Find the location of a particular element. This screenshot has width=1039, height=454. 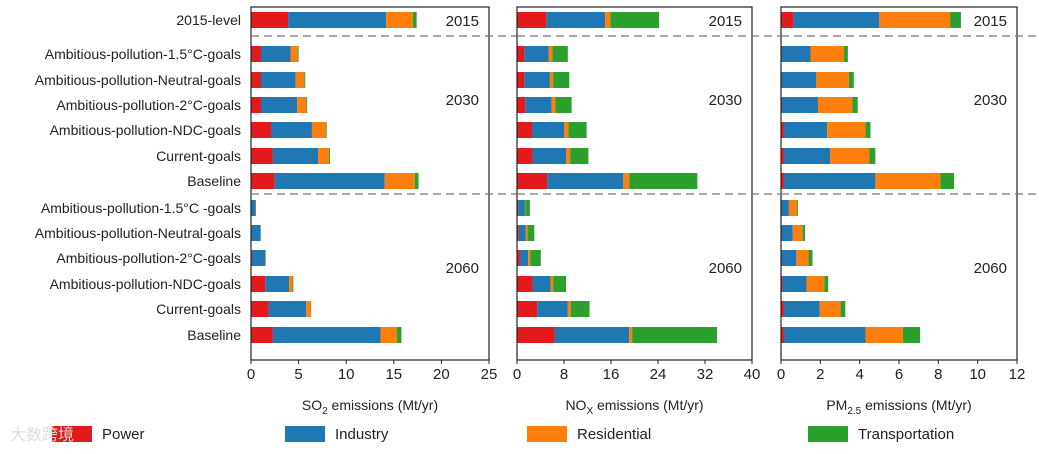

category-label: Ambitious-pollution-1.5°C -goals is located at coordinates (141, 208).